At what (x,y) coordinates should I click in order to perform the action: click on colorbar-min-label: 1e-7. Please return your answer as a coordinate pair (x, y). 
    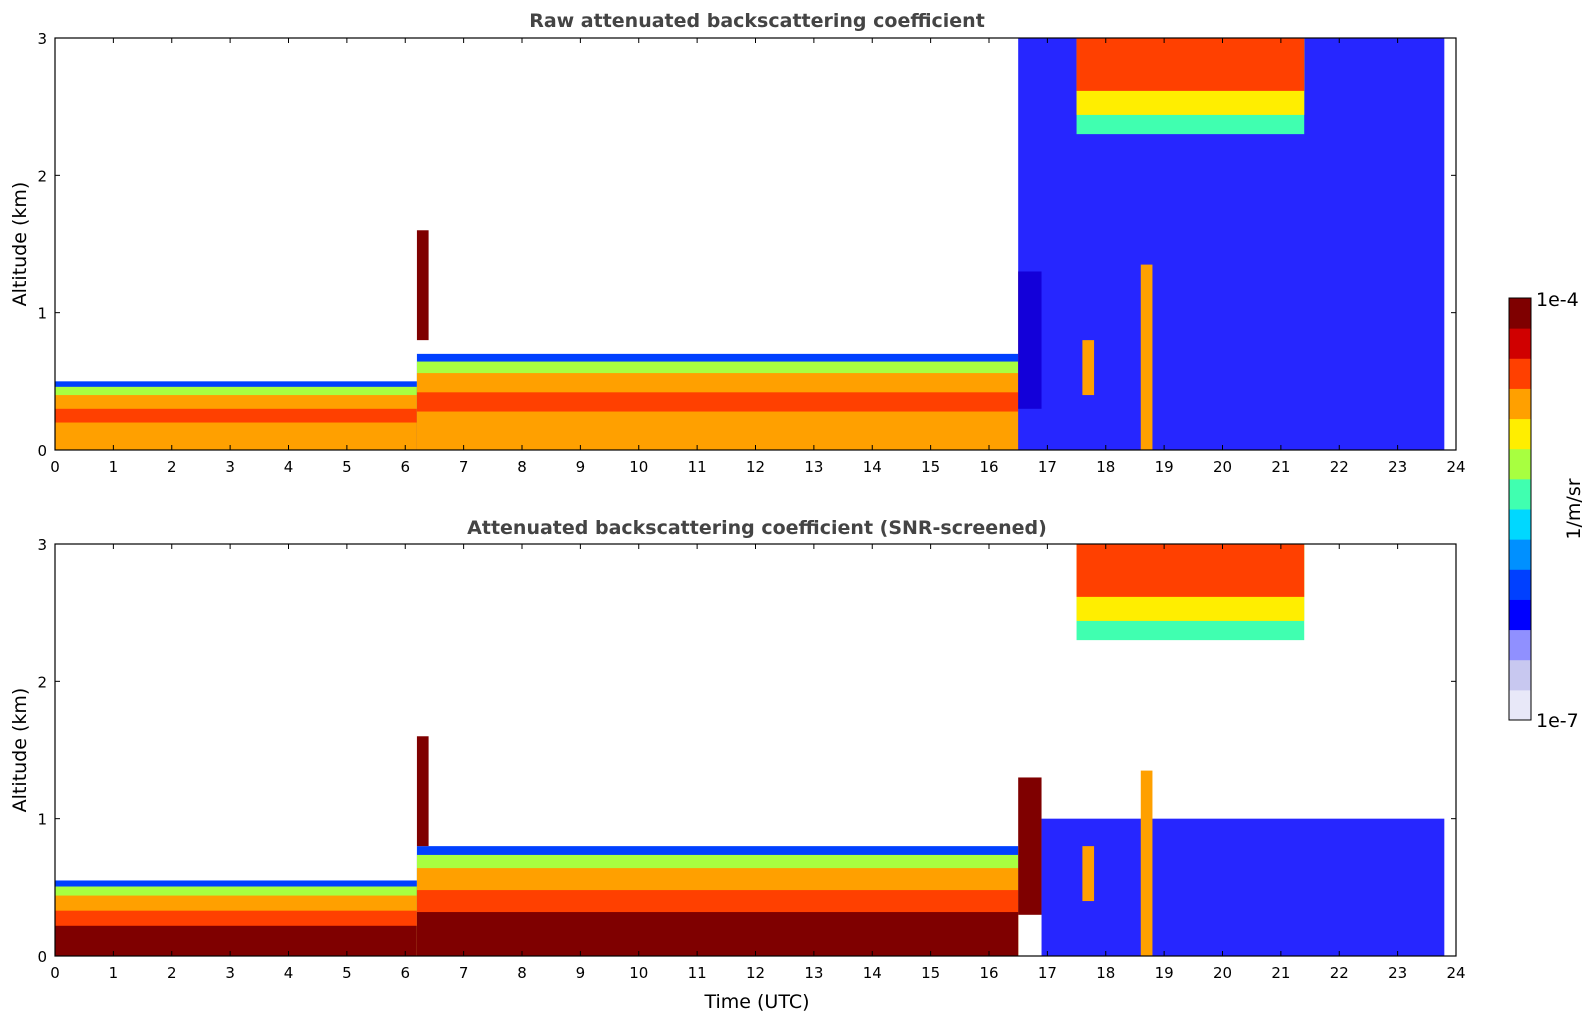
    Looking at the image, I should click on (1557, 721).